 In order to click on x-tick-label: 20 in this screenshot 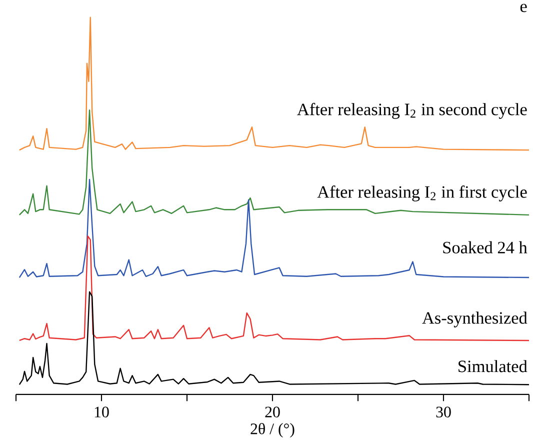, I will do `click(272, 412)`.